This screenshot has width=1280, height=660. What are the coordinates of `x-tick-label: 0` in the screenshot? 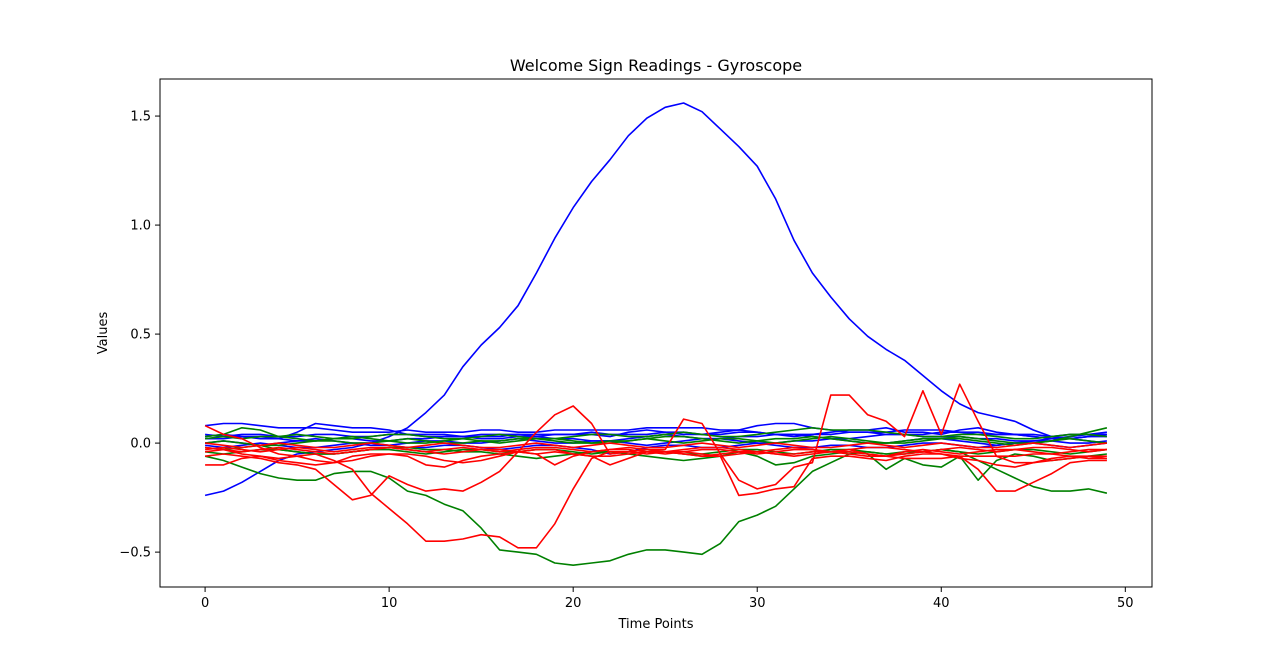 It's located at (205, 603).